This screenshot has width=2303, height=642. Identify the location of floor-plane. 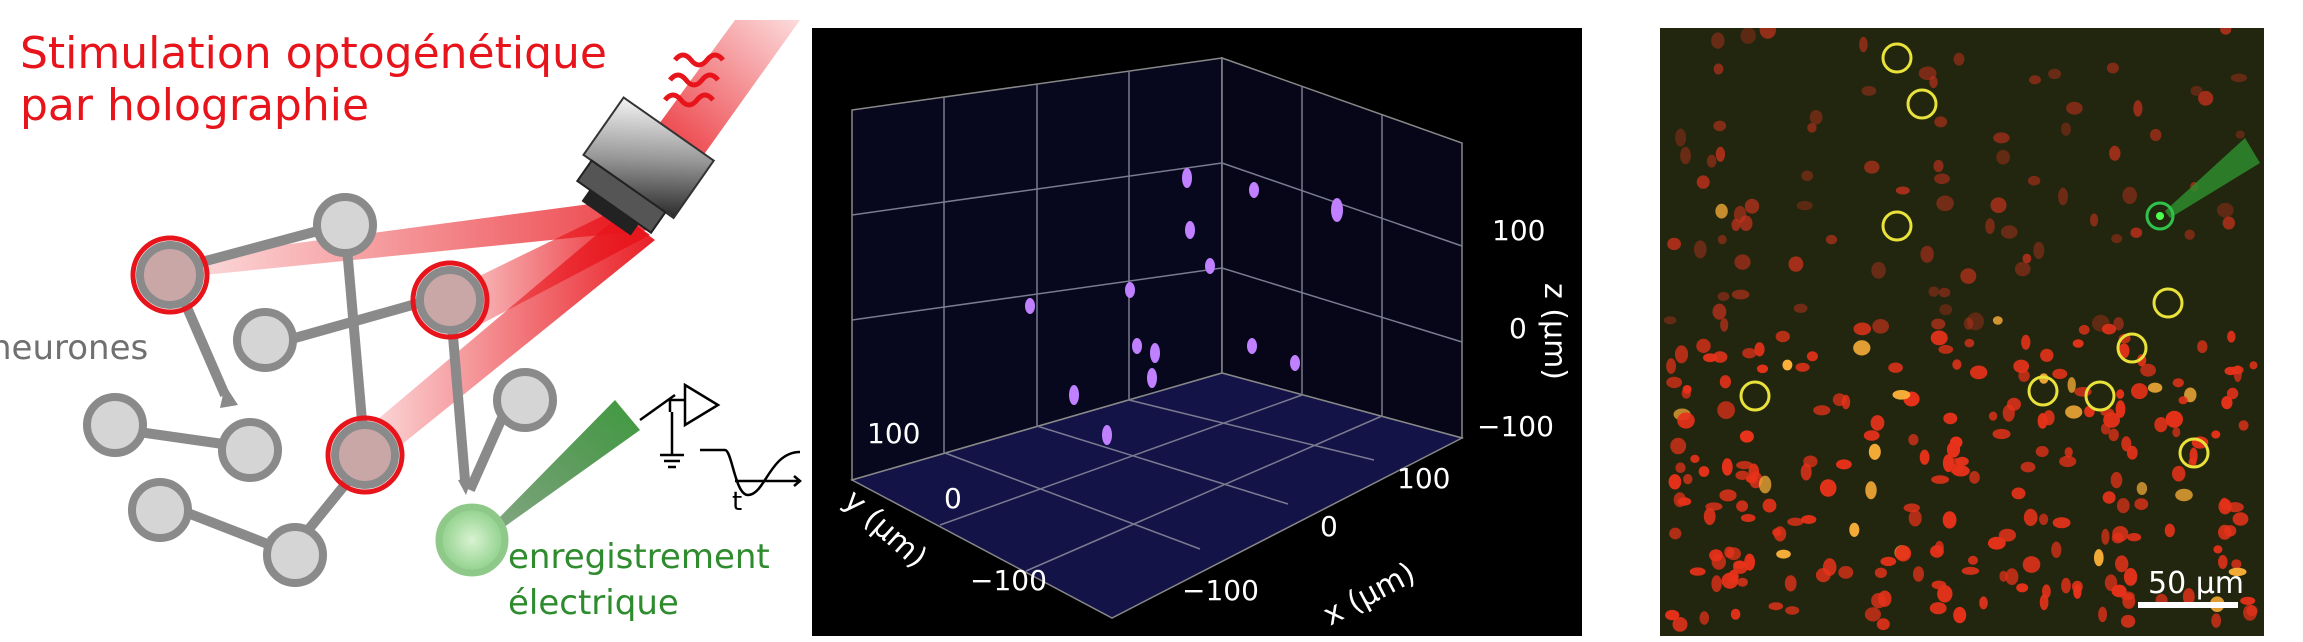
(1157, 495).